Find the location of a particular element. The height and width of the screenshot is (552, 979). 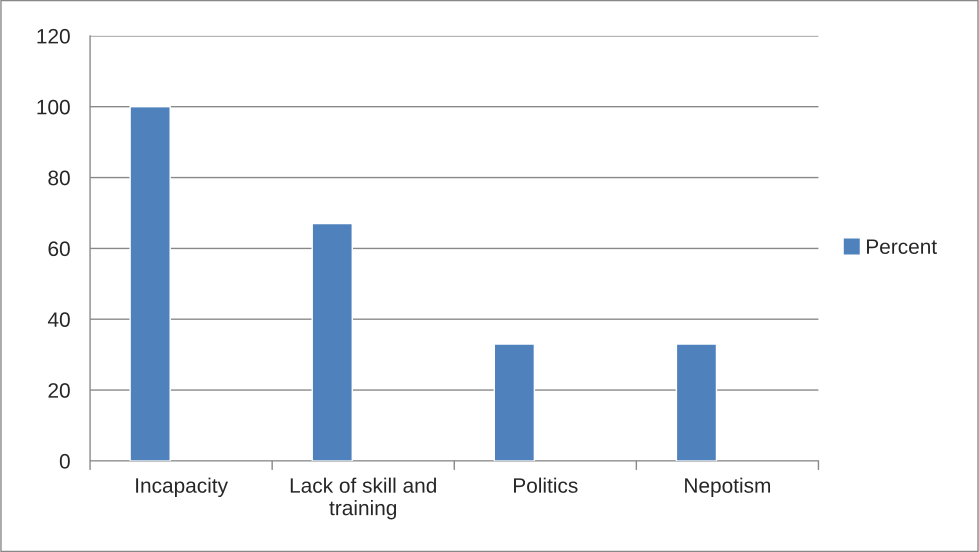

x-tick-label: Politics is located at coordinates (546, 485).